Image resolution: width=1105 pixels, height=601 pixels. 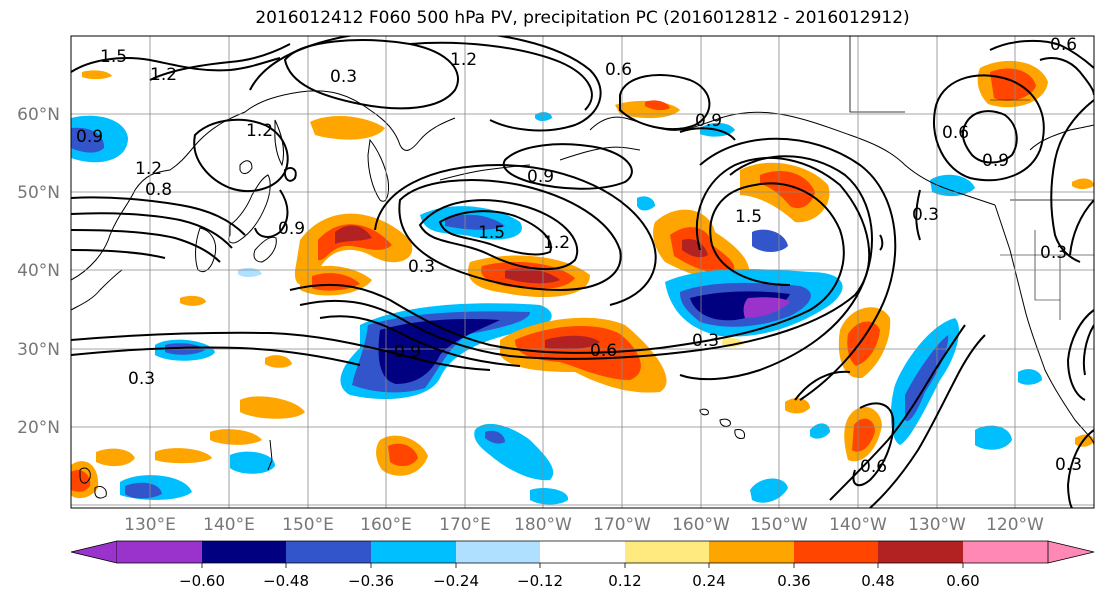 I want to click on colorbar-tick-label: 0.60, so click(x=962, y=581).